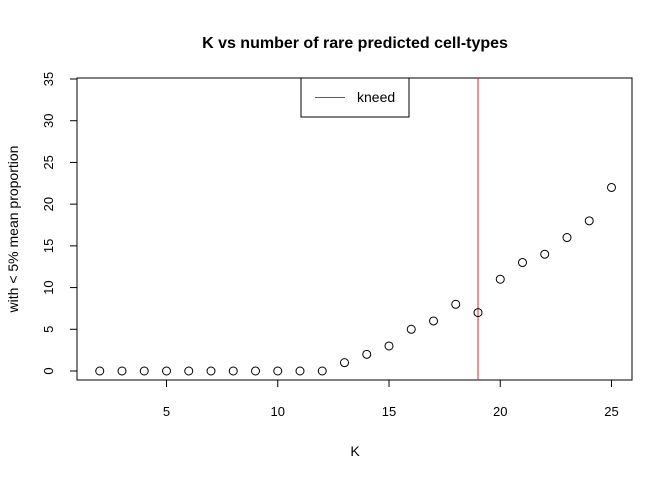  Describe the element at coordinates (48, 246) in the screenshot. I see `y-tick-label: 15` at that location.